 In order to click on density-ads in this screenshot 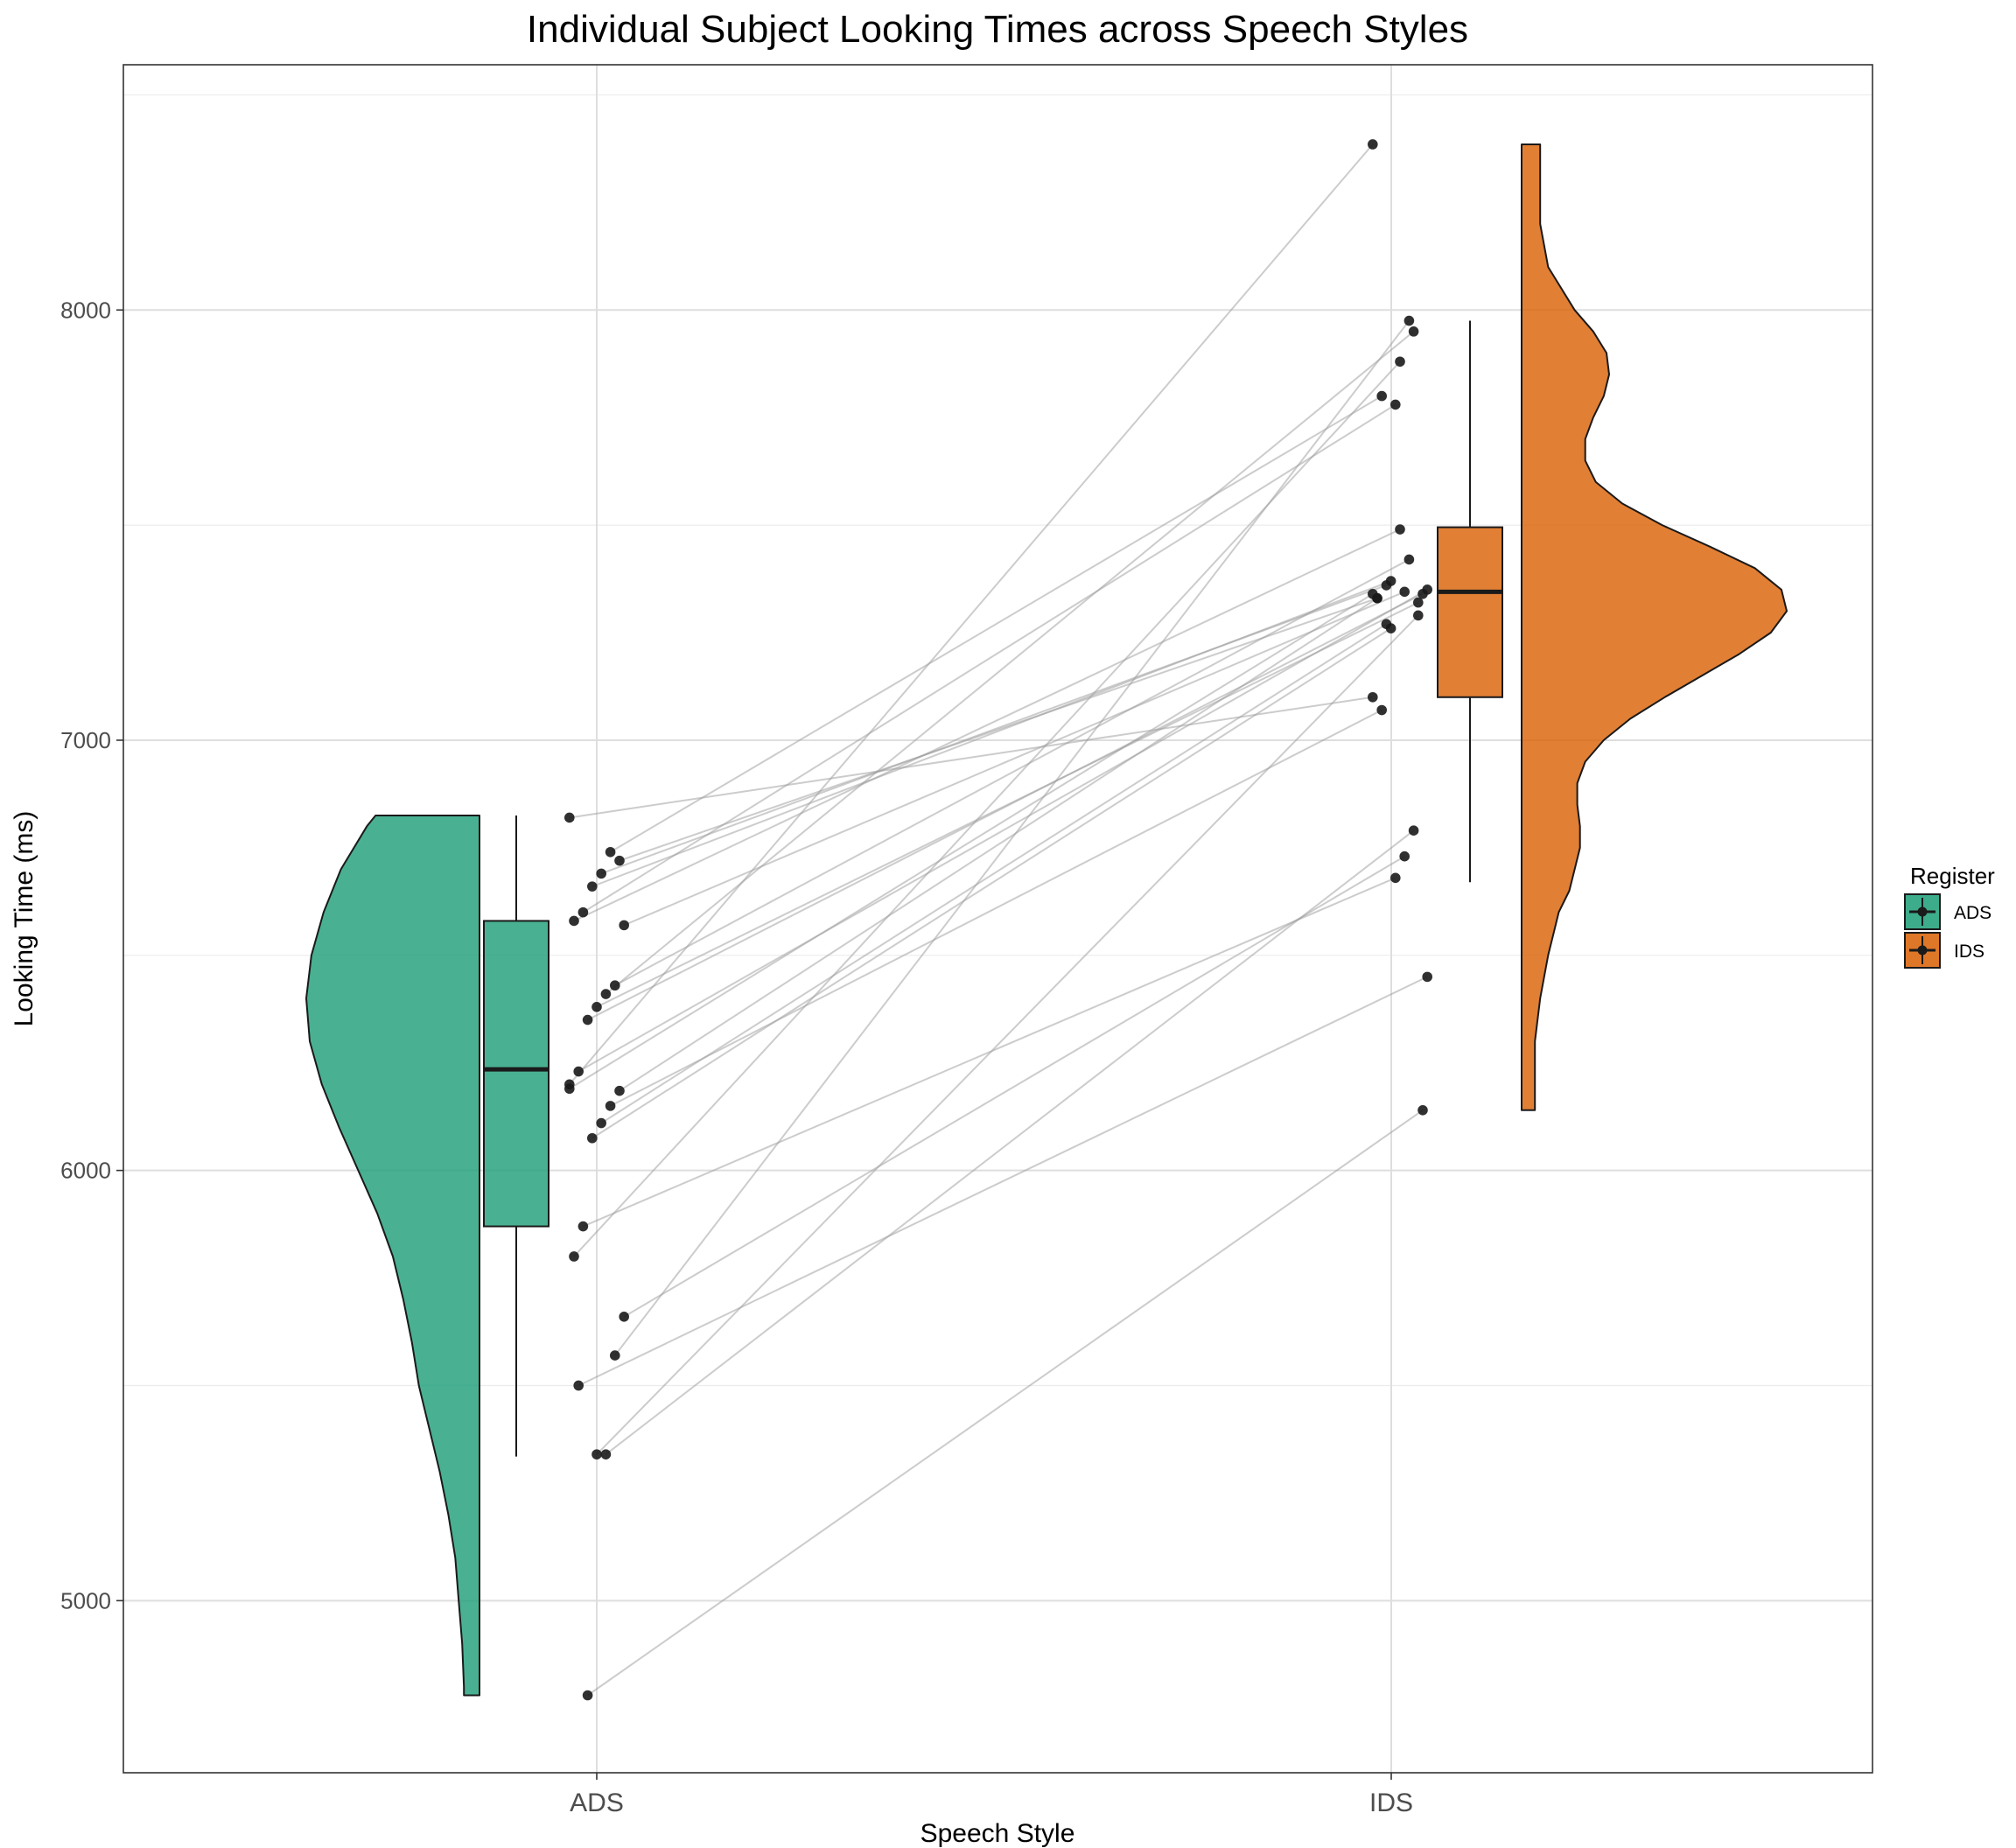, I will do `click(392, 1255)`.